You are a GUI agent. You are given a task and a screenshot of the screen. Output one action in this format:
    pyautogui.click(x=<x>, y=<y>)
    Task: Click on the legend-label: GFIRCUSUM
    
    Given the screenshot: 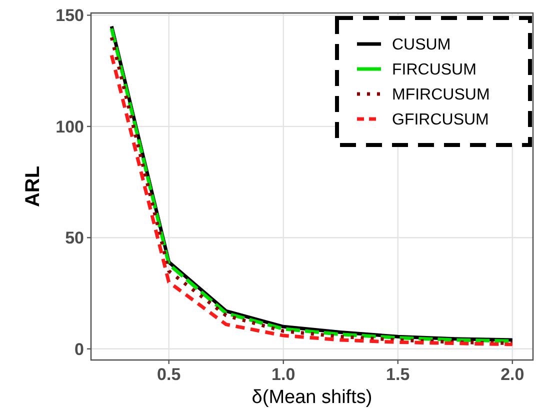 What is the action you would take?
    pyautogui.click(x=440, y=120)
    